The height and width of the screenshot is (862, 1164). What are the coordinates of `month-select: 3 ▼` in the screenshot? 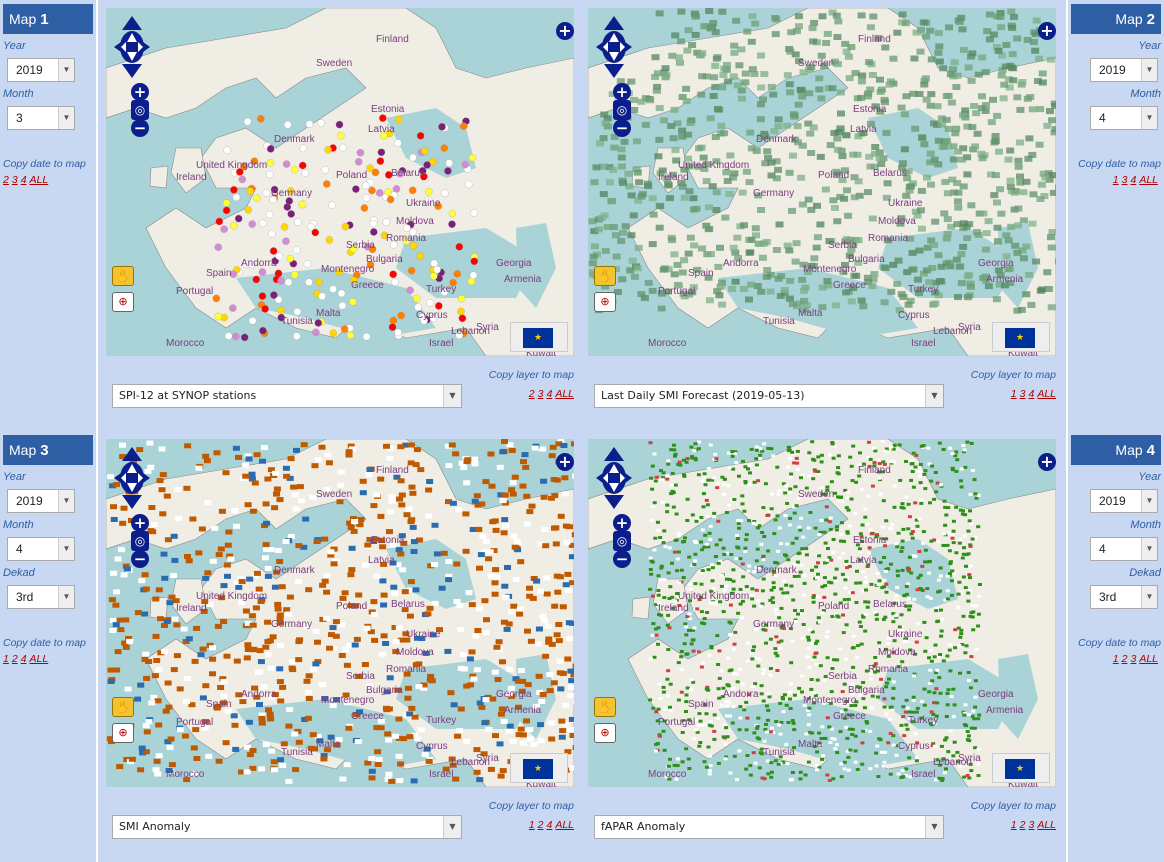 It's located at (41, 118).